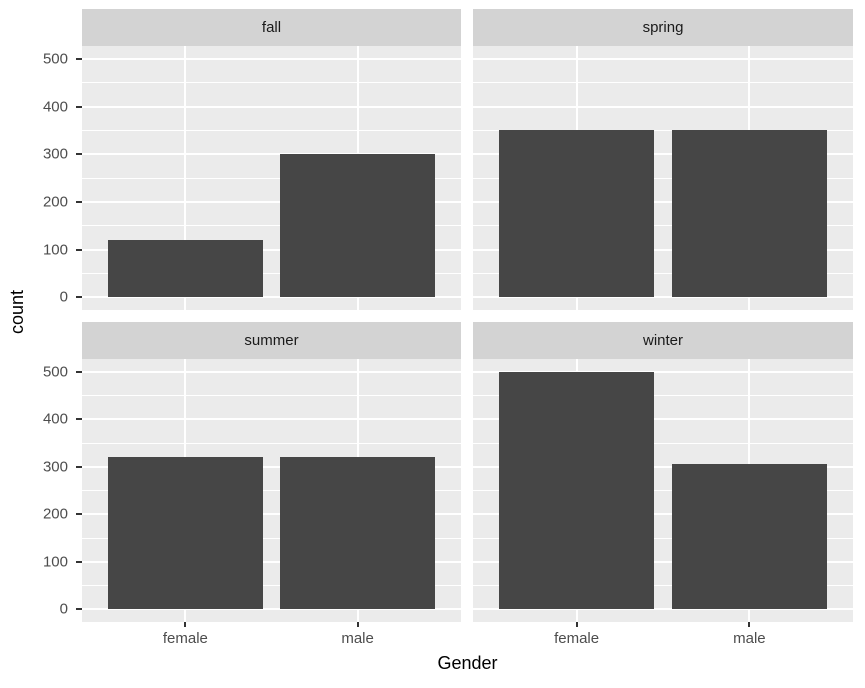 This screenshot has width=865, height=688. I want to click on bar-winter-male, so click(749, 537).